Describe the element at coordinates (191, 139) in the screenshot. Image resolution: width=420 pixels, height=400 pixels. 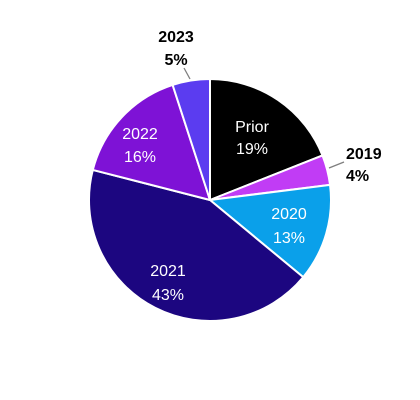
I see `pie-slice-2023` at that location.